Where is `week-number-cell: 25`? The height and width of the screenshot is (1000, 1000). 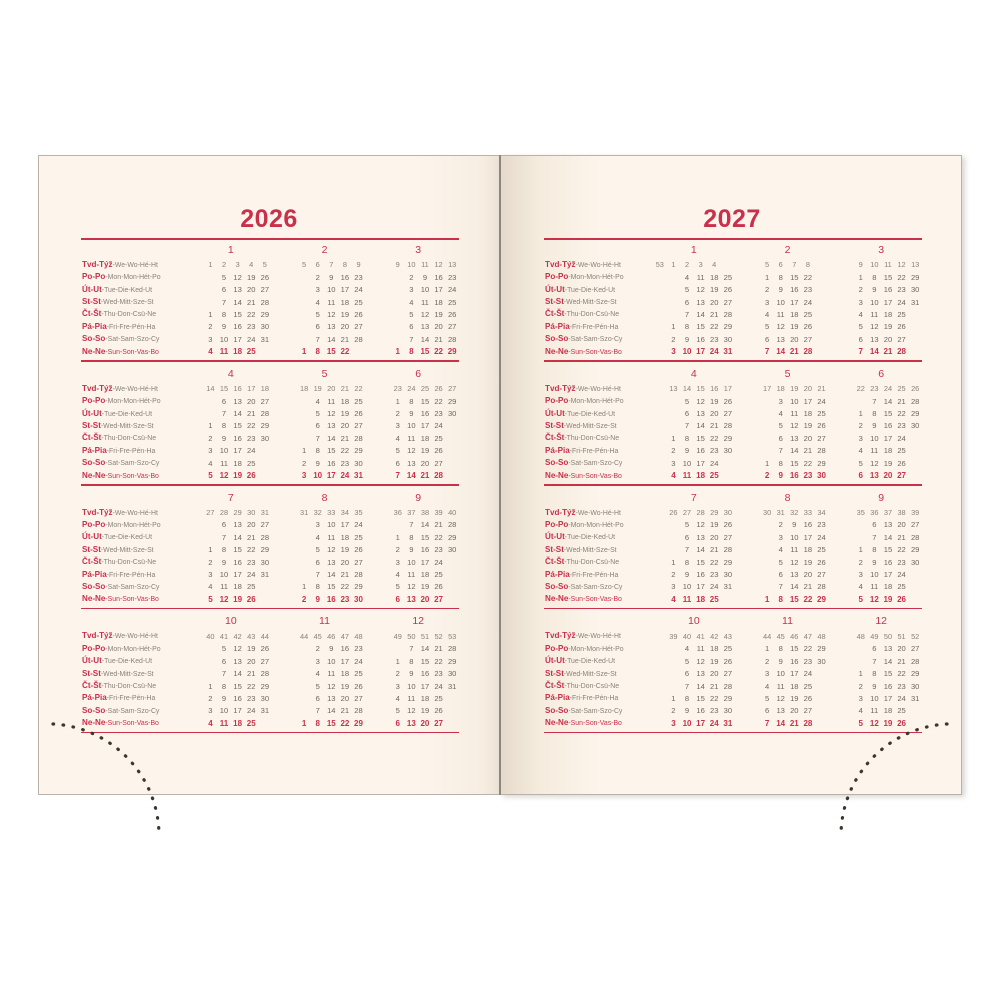 week-number-cell: 25 is located at coordinates (901, 389).